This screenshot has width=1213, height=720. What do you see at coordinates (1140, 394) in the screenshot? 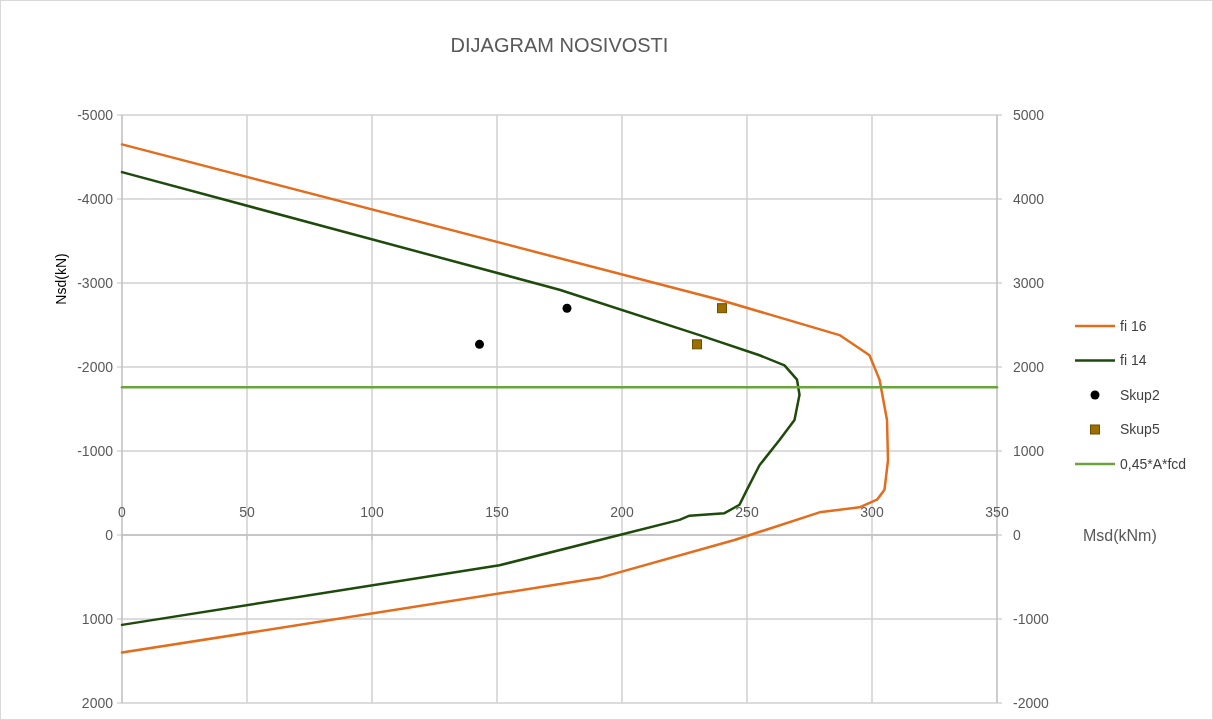
I see `legend-label: Skup2` at bounding box center [1140, 394].